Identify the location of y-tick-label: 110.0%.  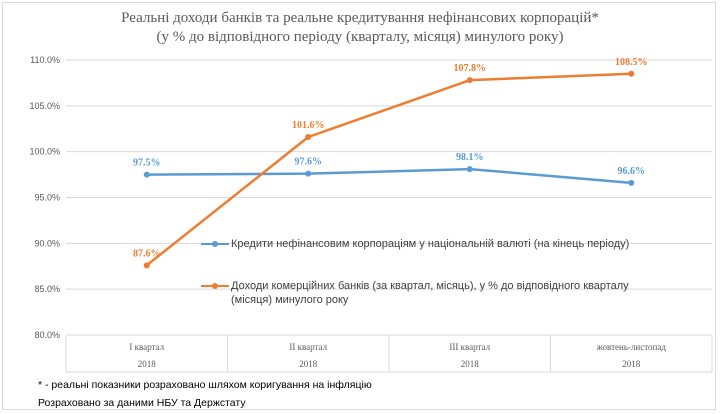
(45, 60).